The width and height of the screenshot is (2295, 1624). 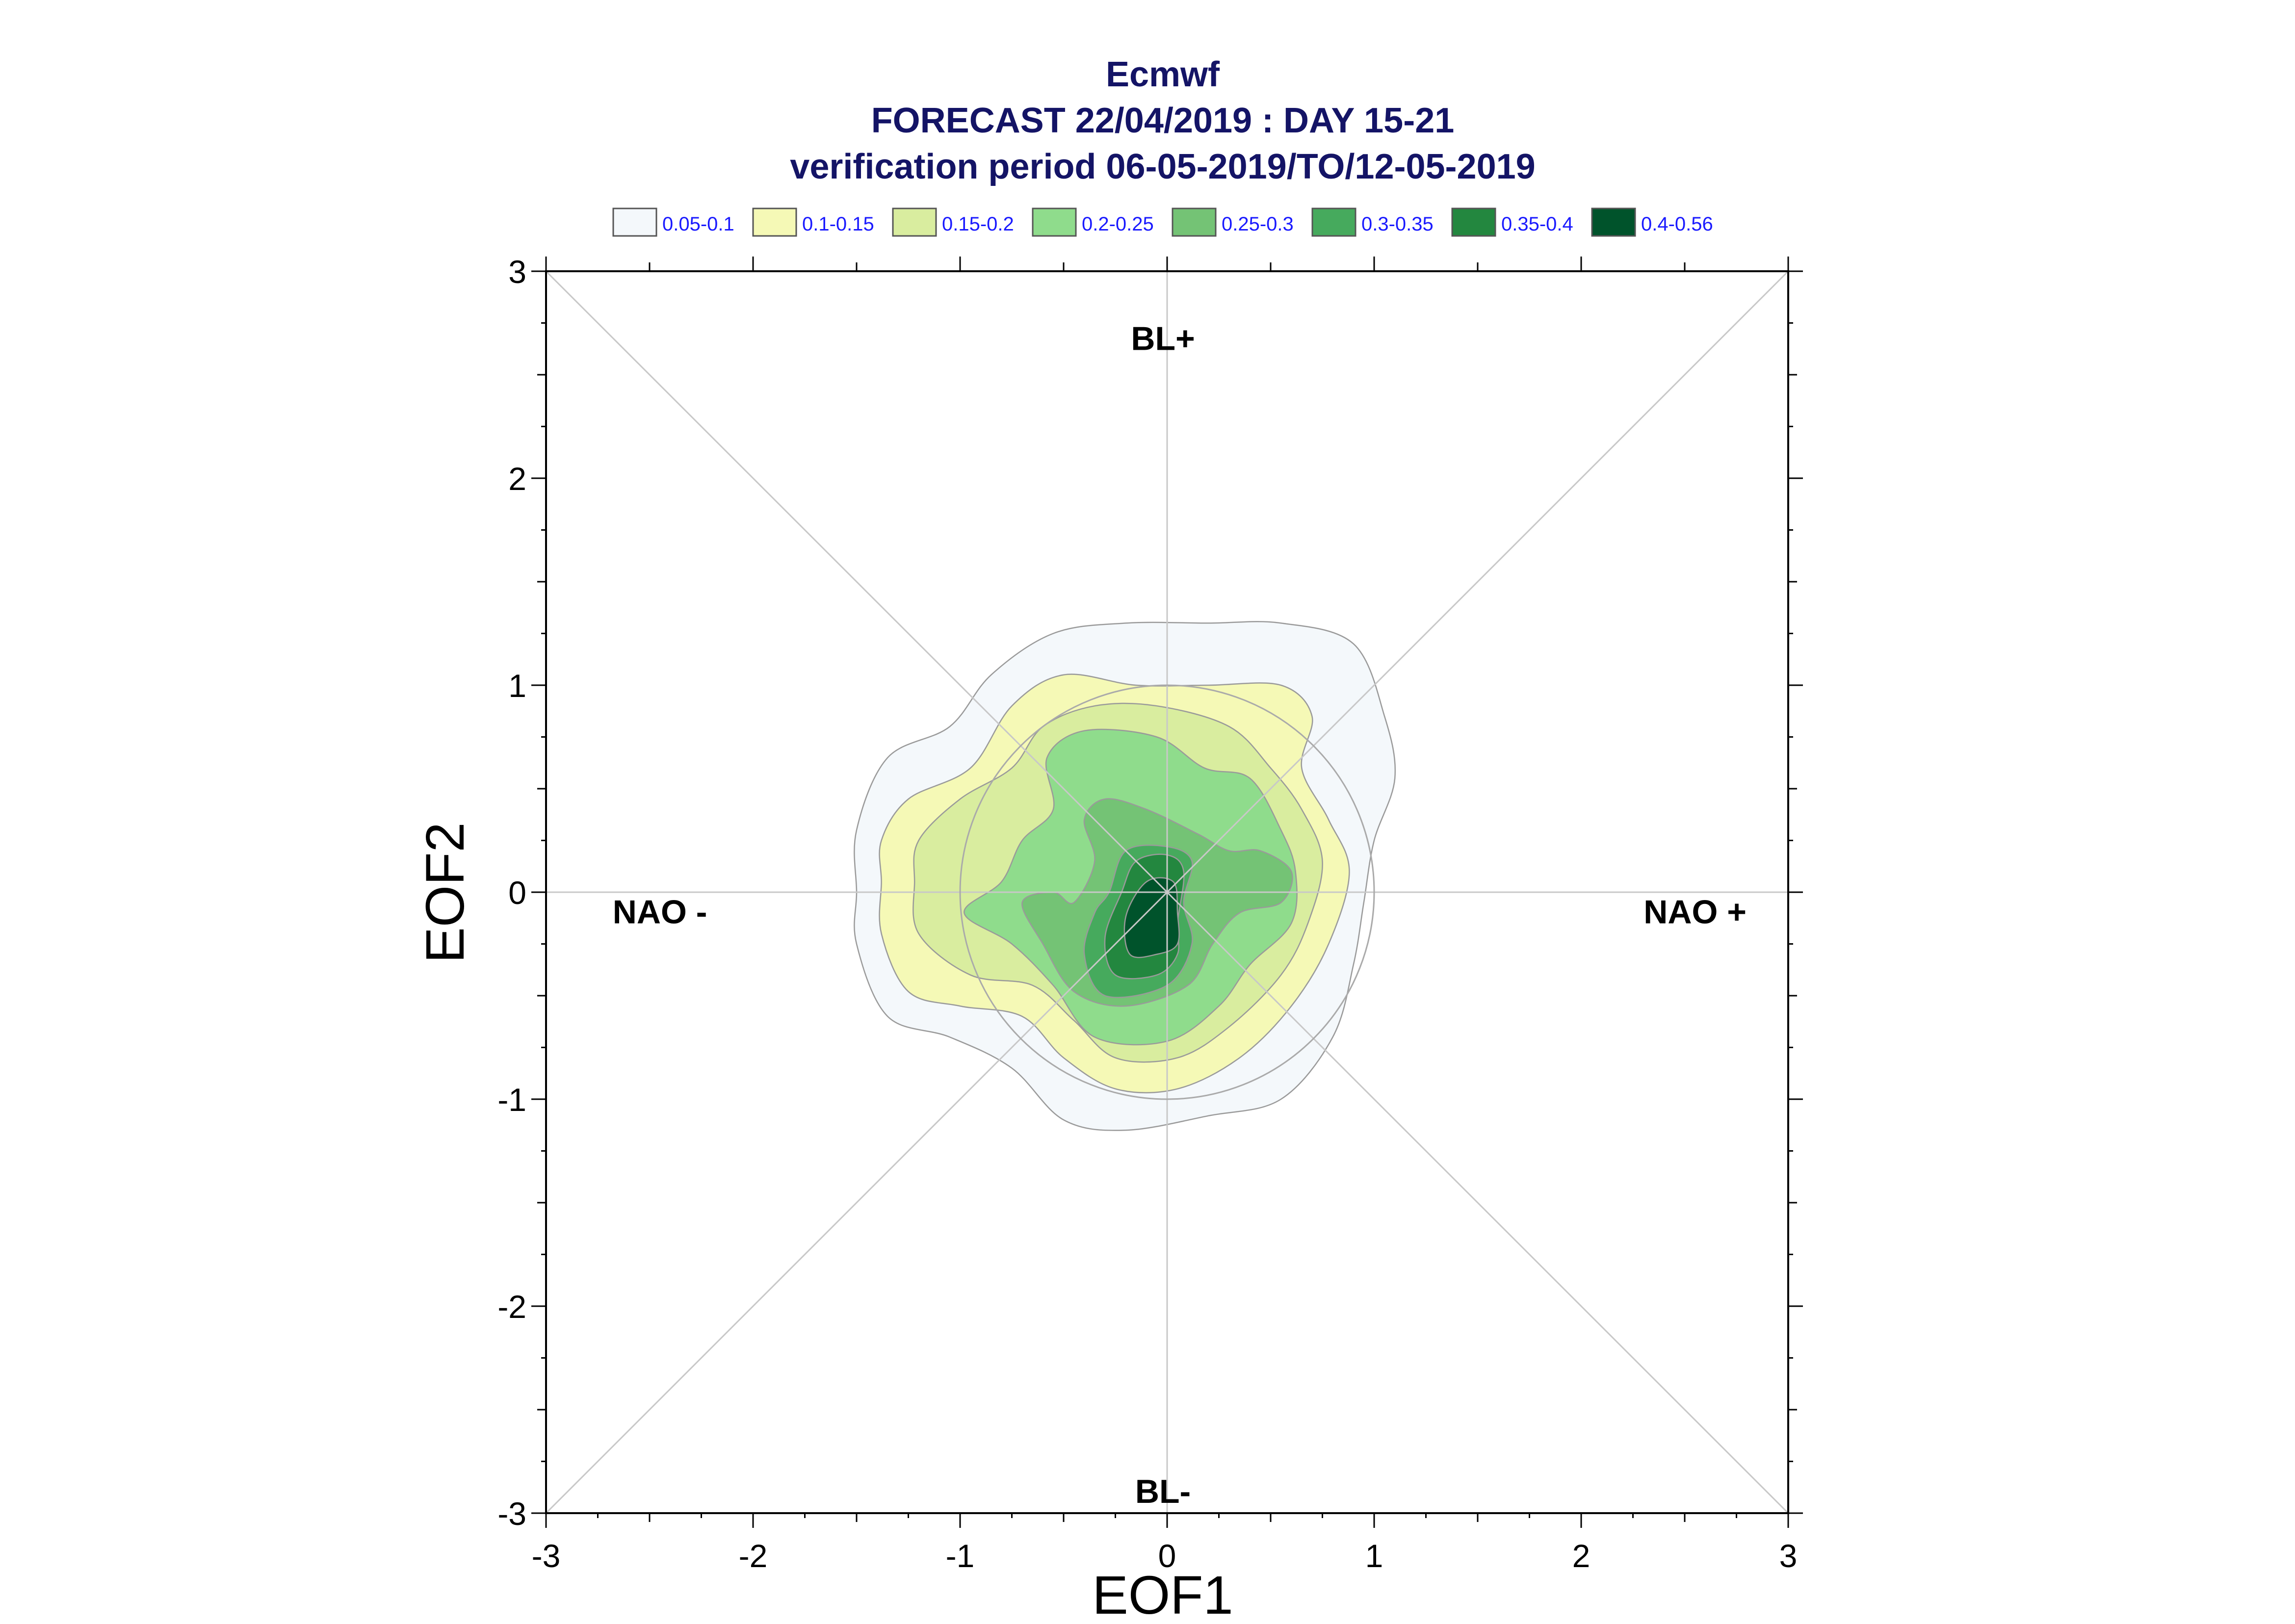 I want to click on x-tick-label: 1, so click(x=1374, y=1556).